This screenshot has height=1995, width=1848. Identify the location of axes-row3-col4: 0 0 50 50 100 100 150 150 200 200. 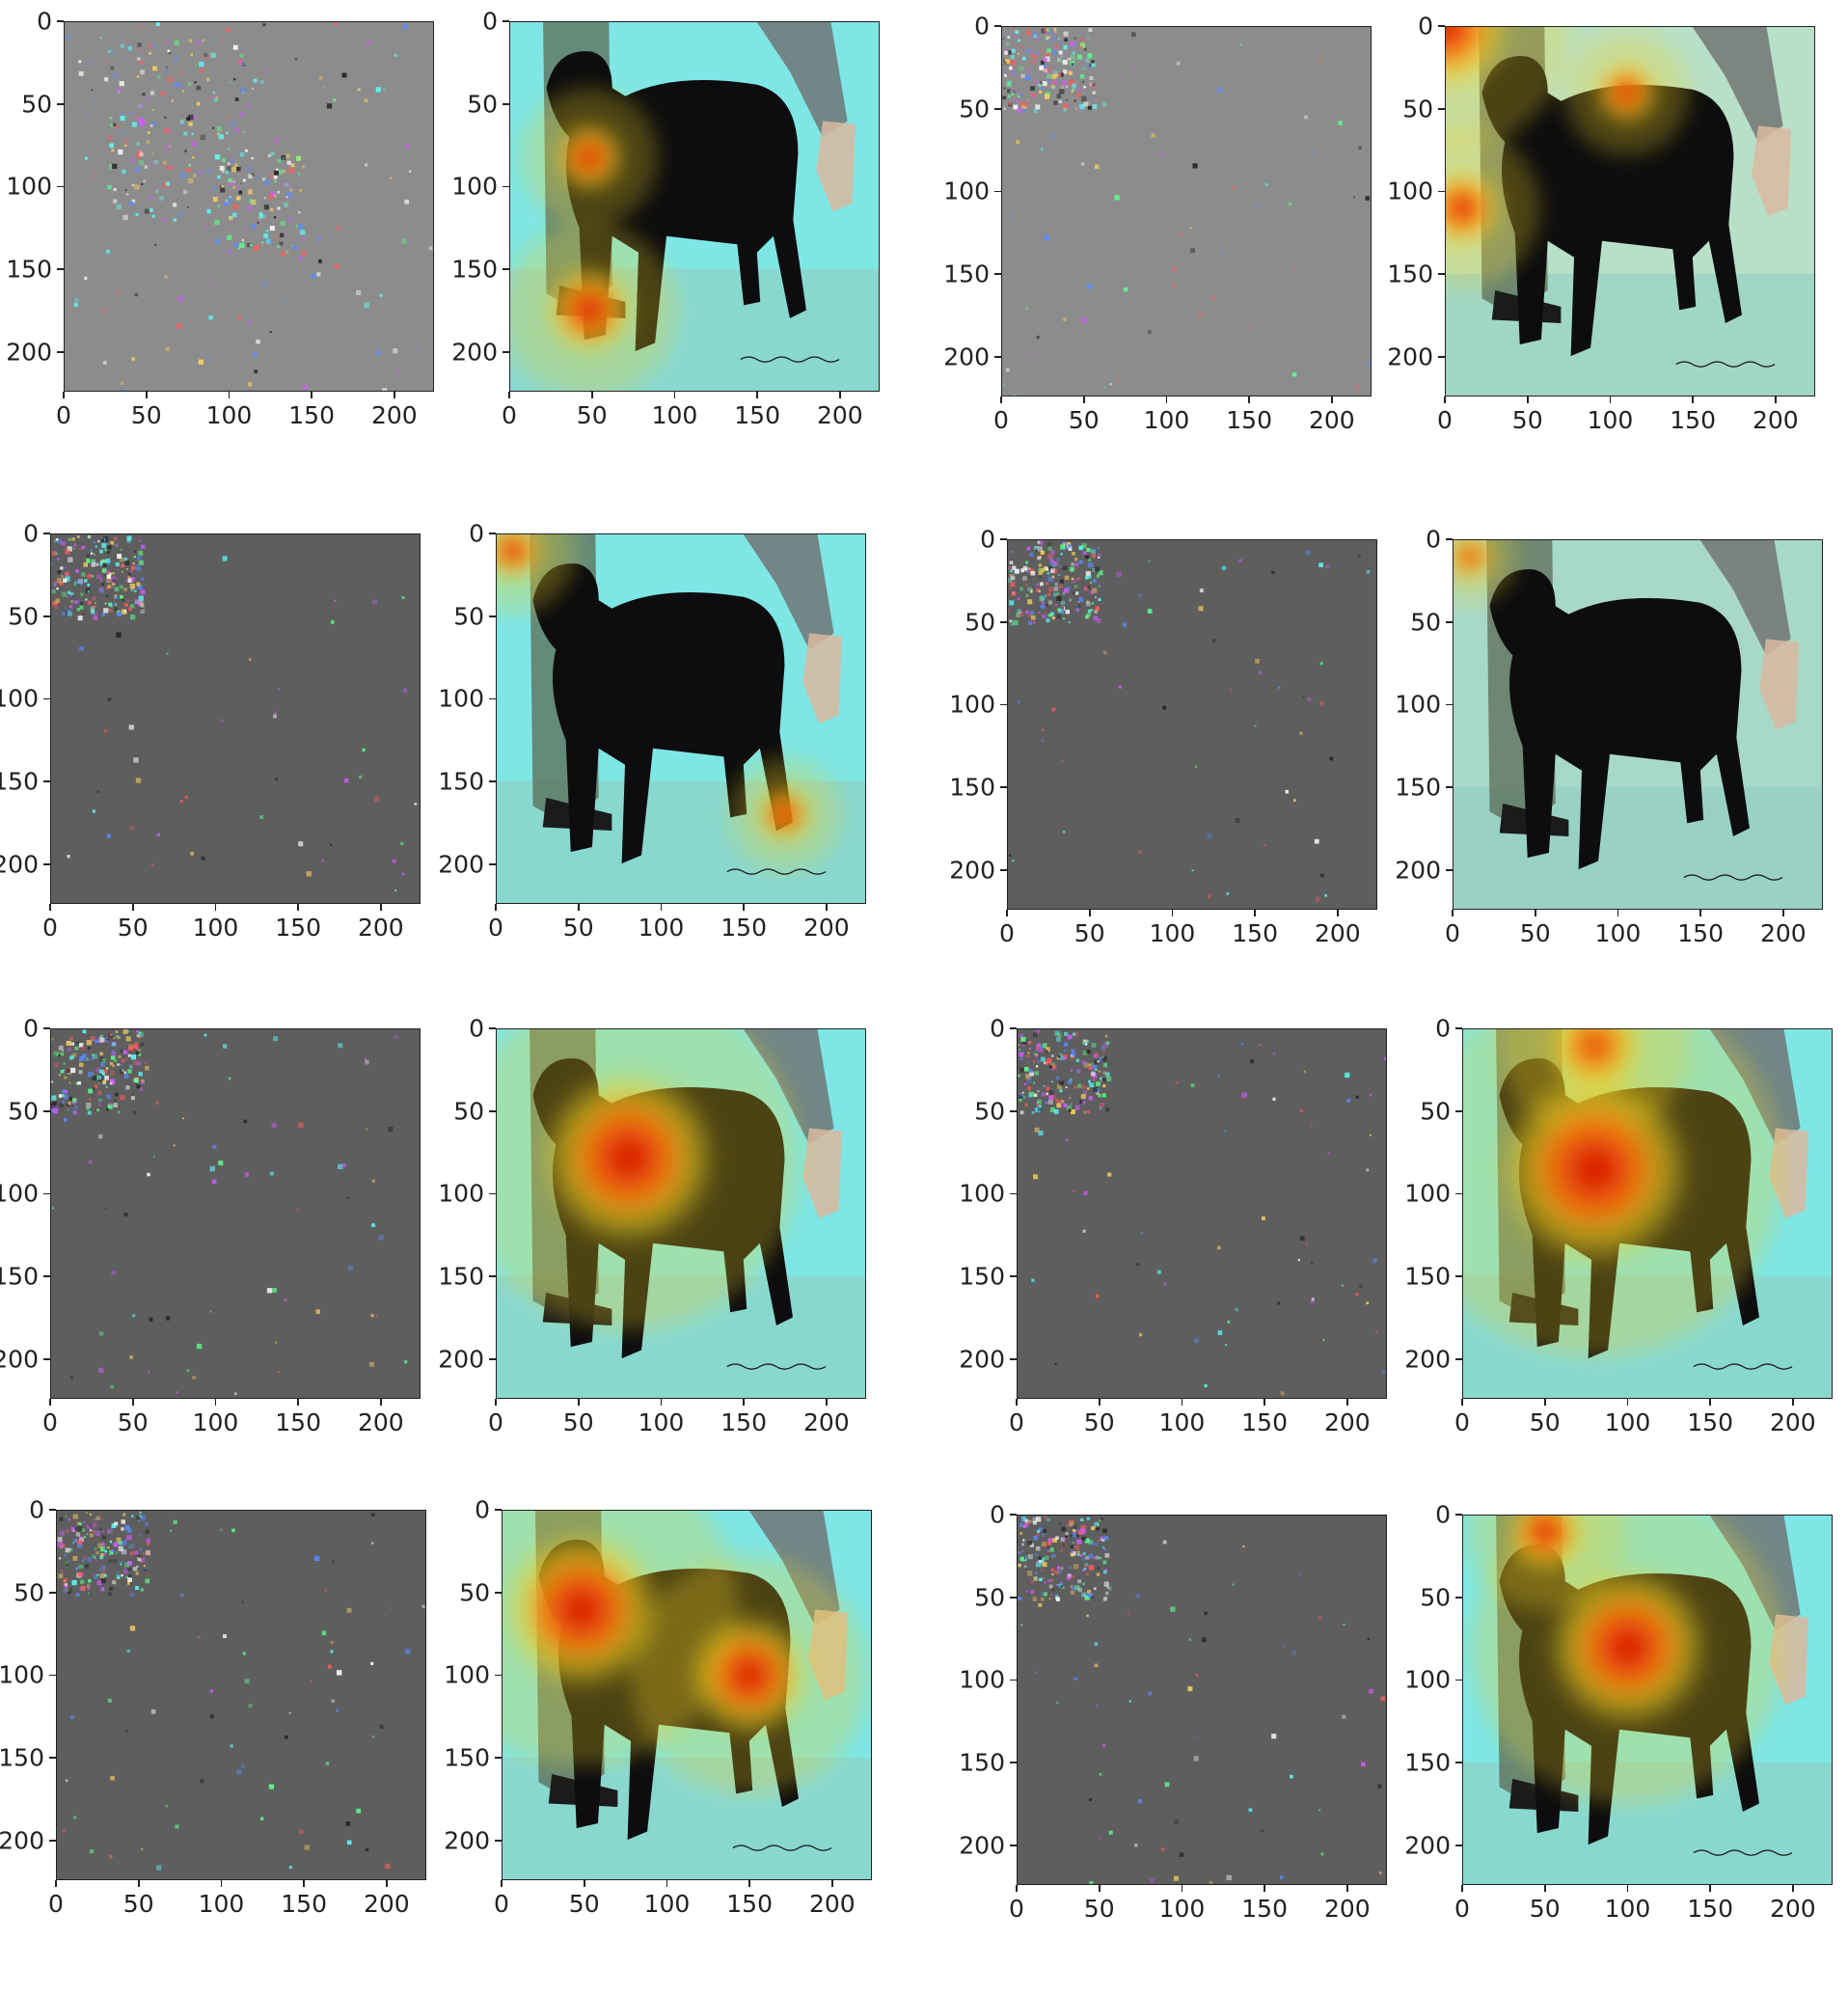
(1618, 1226).